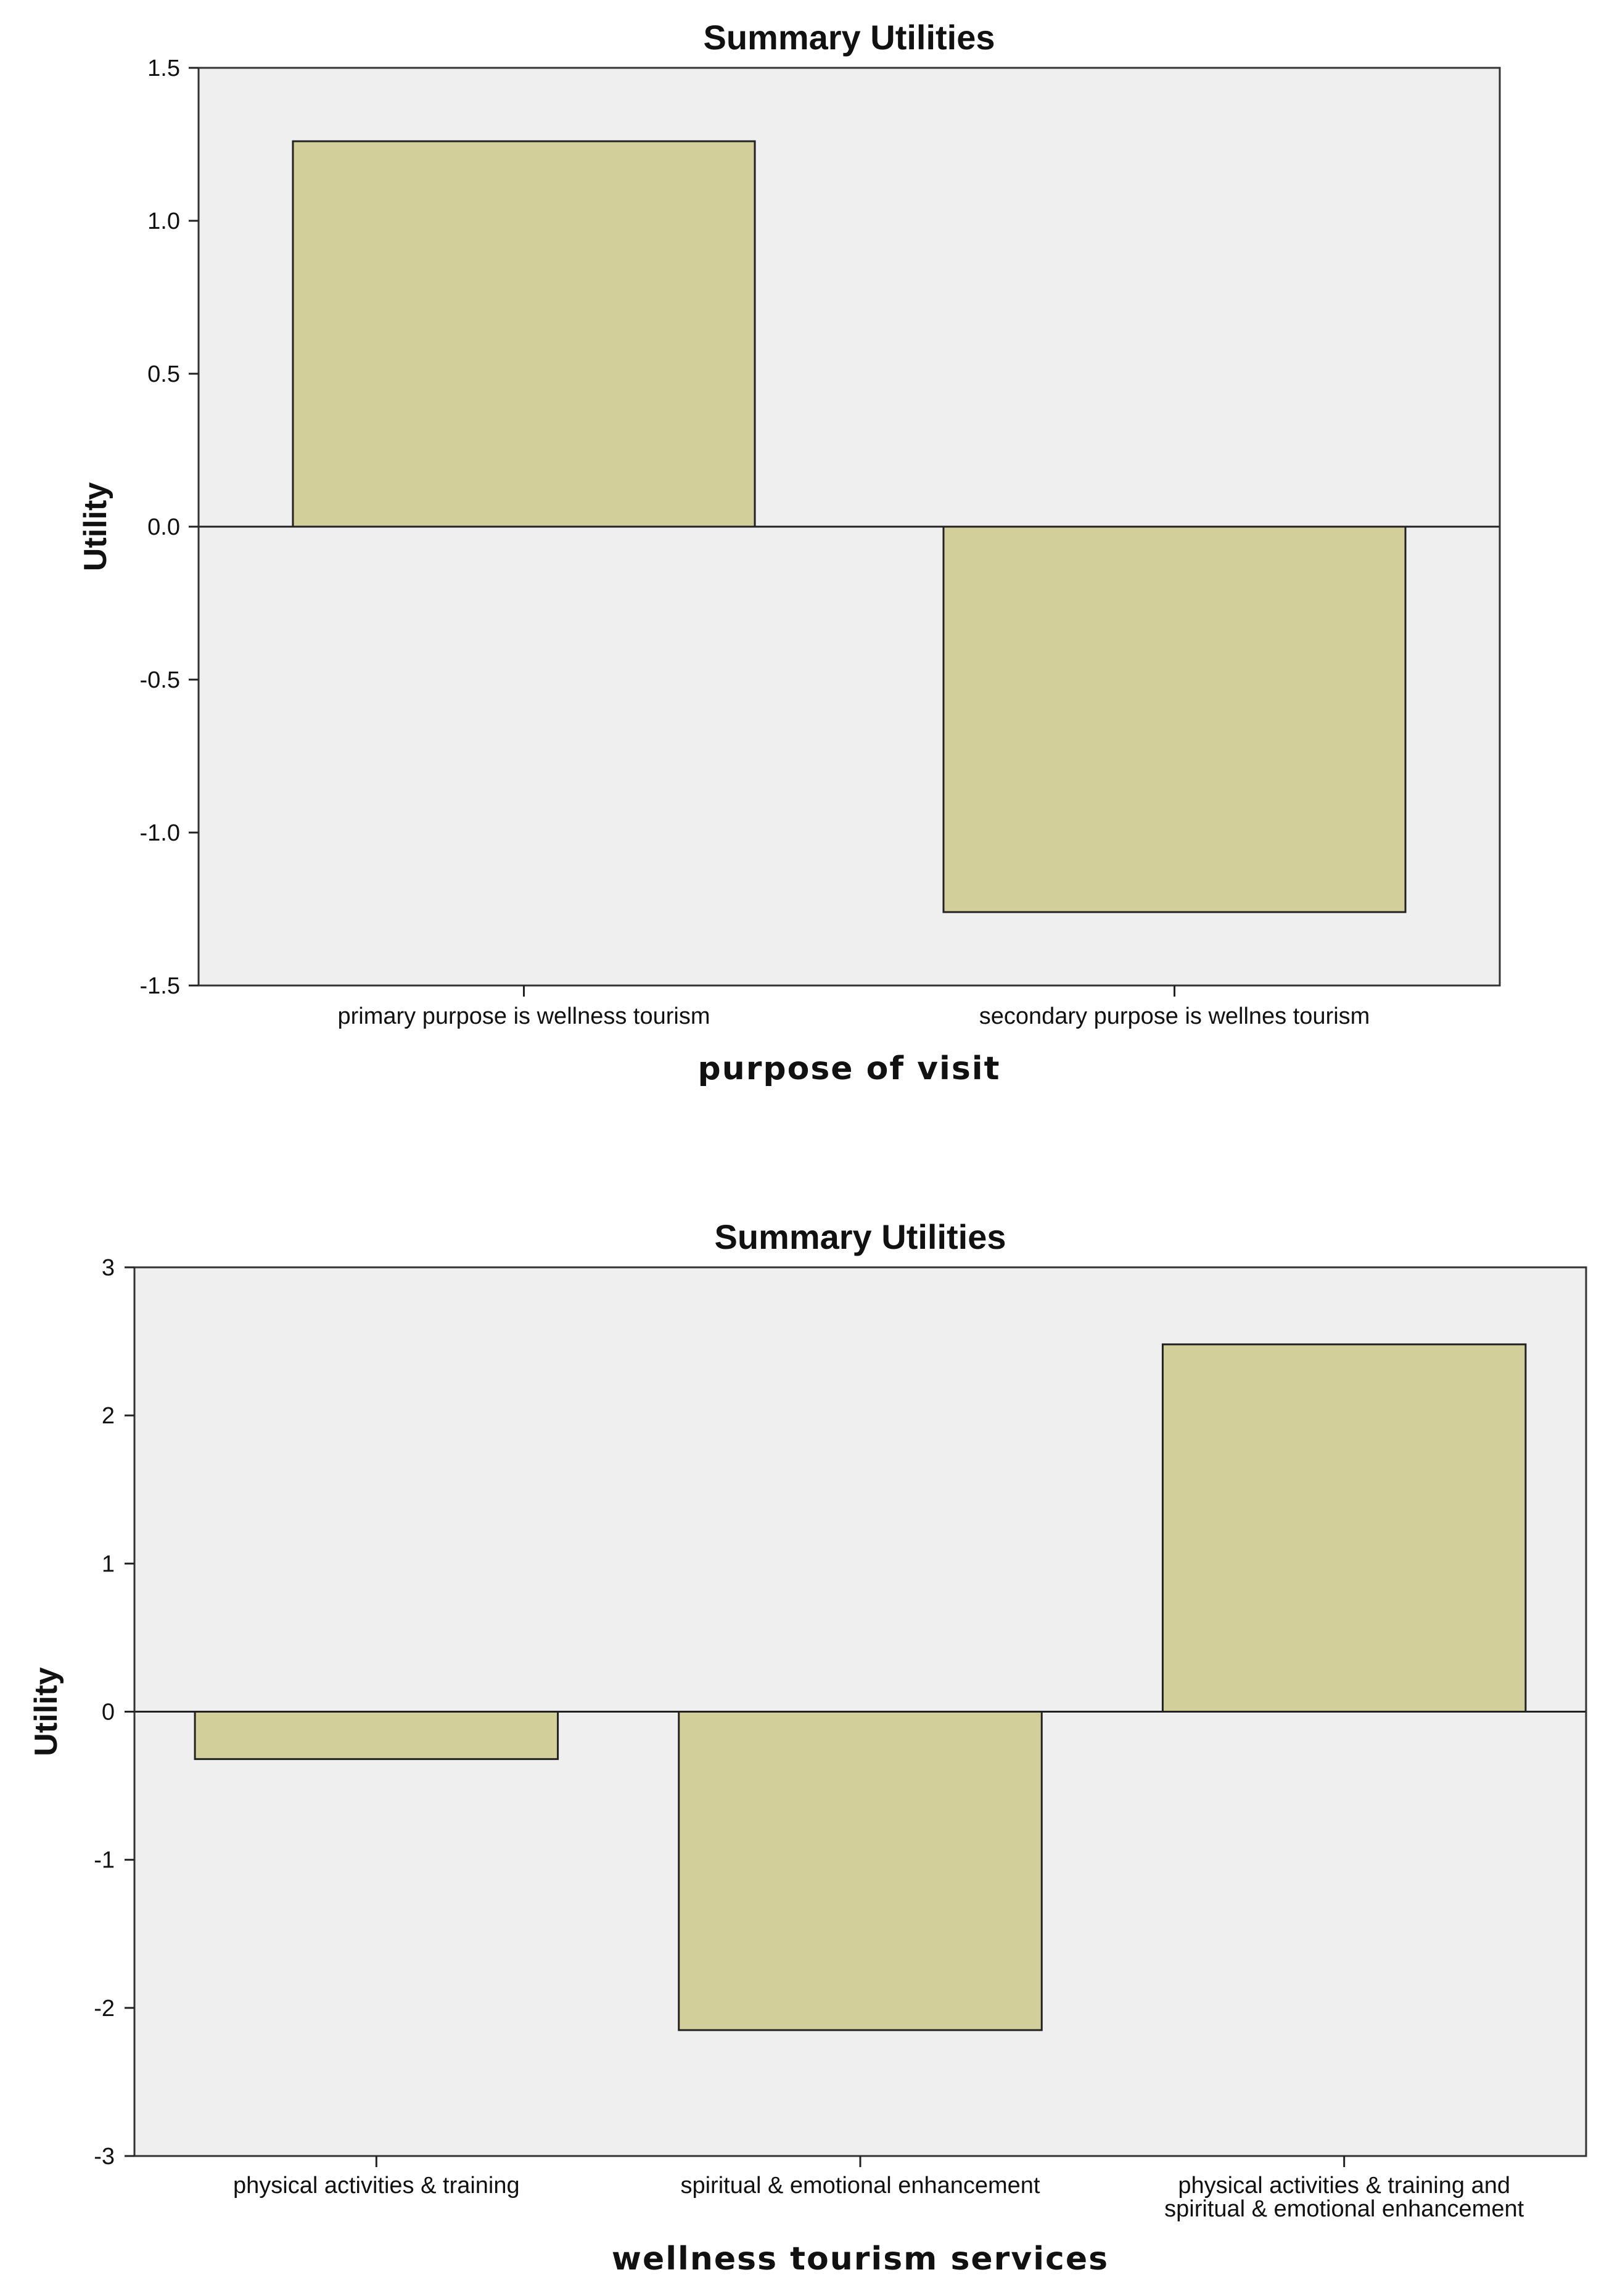  What do you see at coordinates (1344, 2186) in the screenshot?
I see `x-tick-label: physical activities & training and` at bounding box center [1344, 2186].